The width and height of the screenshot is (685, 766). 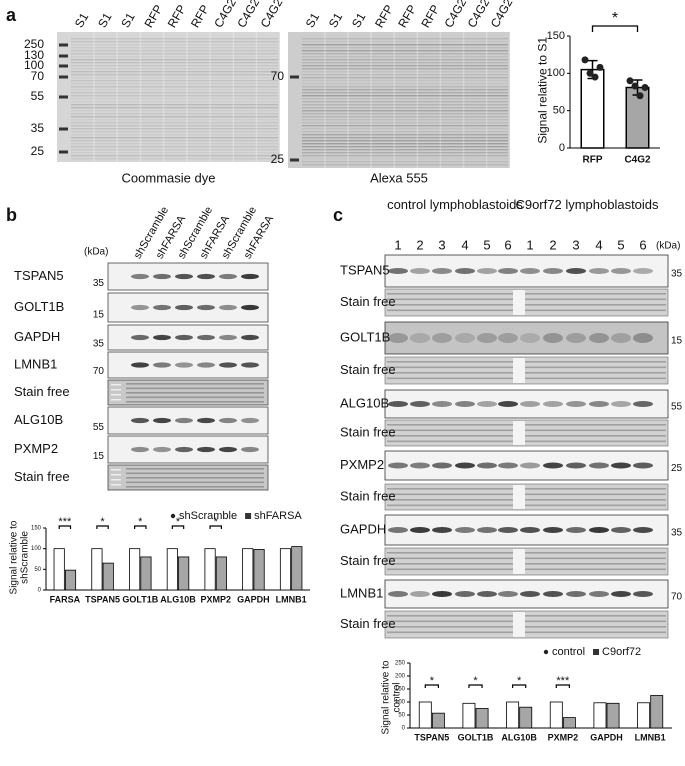 What do you see at coordinates (556, 36) in the screenshot?
I see `y-tick-label: 150` at bounding box center [556, 36].